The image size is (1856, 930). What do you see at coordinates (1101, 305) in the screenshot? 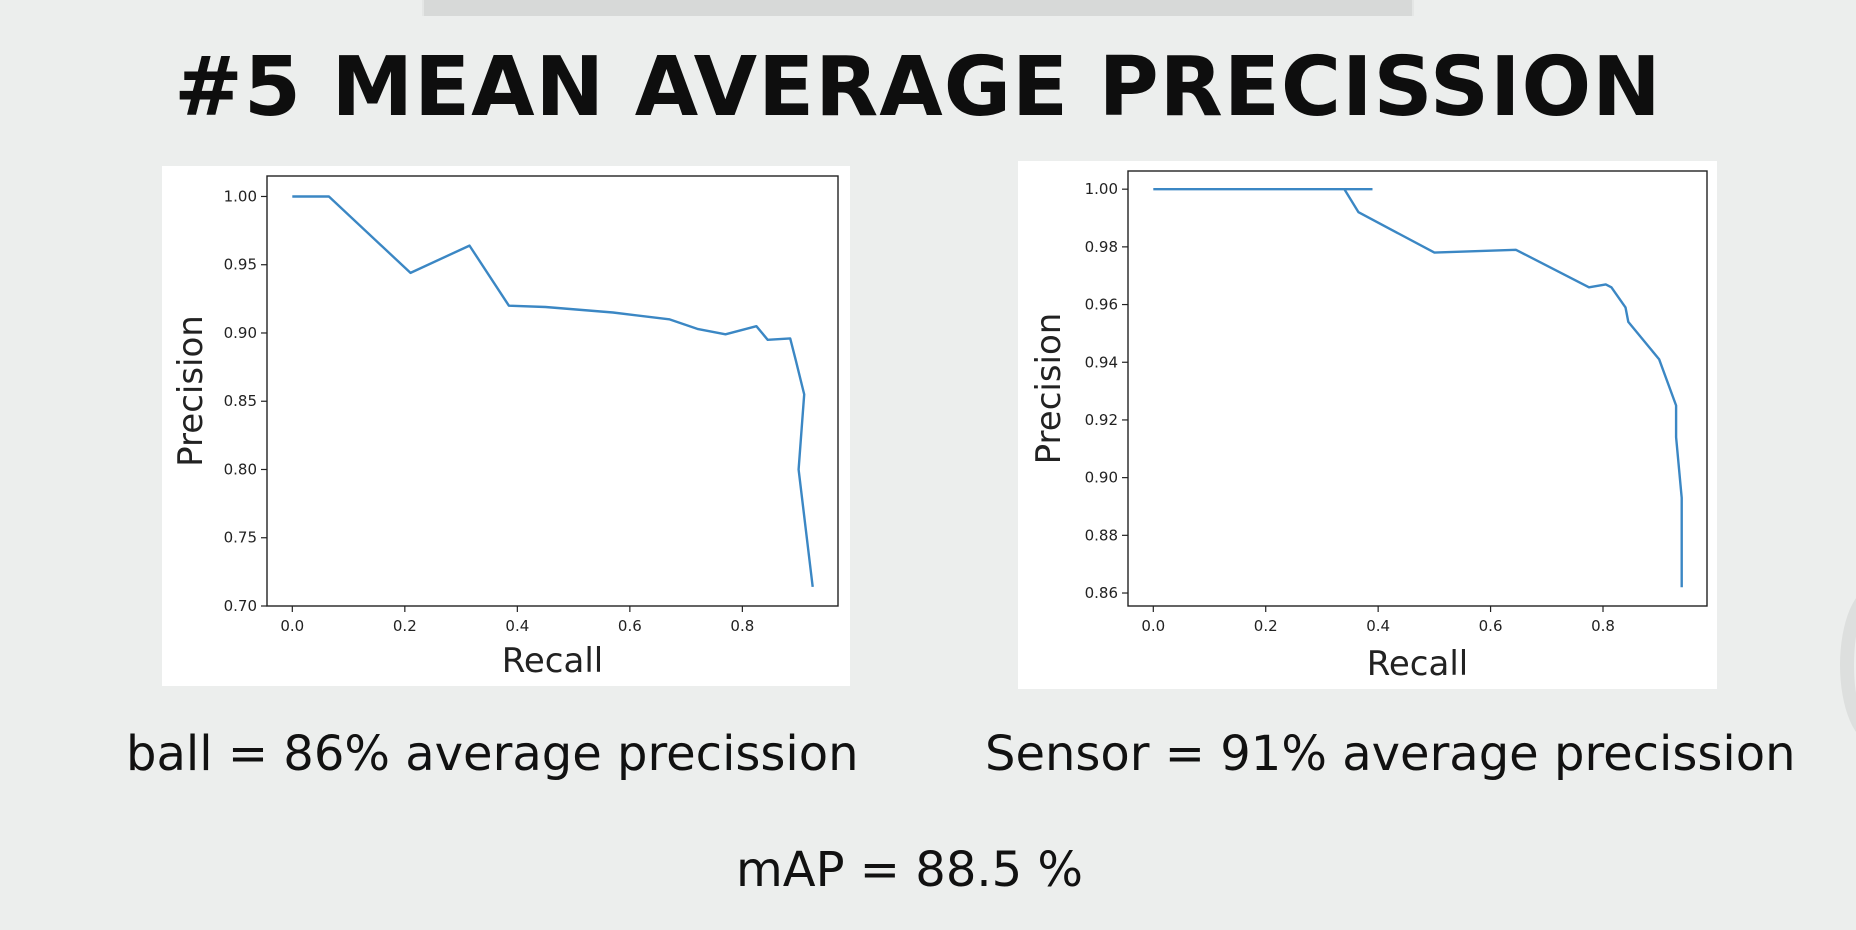
I see `y-tick-label: 0.96` at bounding box center [1101, 305].